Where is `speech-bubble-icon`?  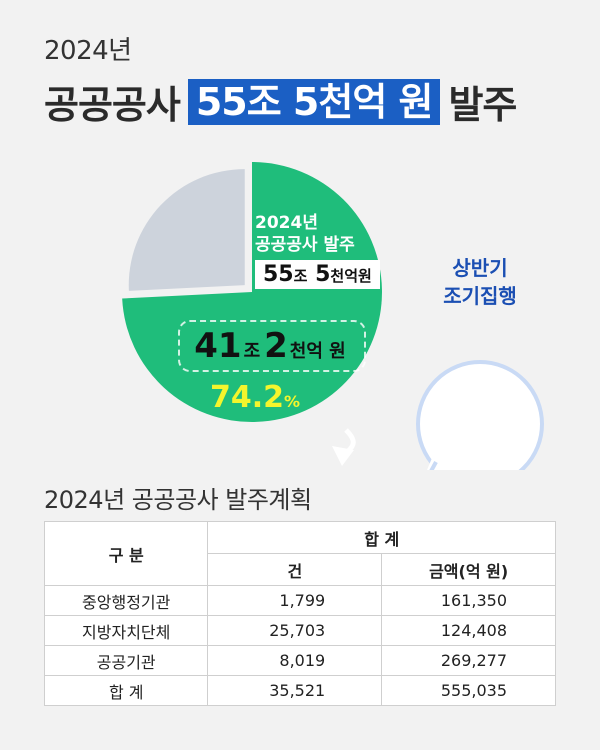
speech-bubble-icon is located at coordinates (480, 415).